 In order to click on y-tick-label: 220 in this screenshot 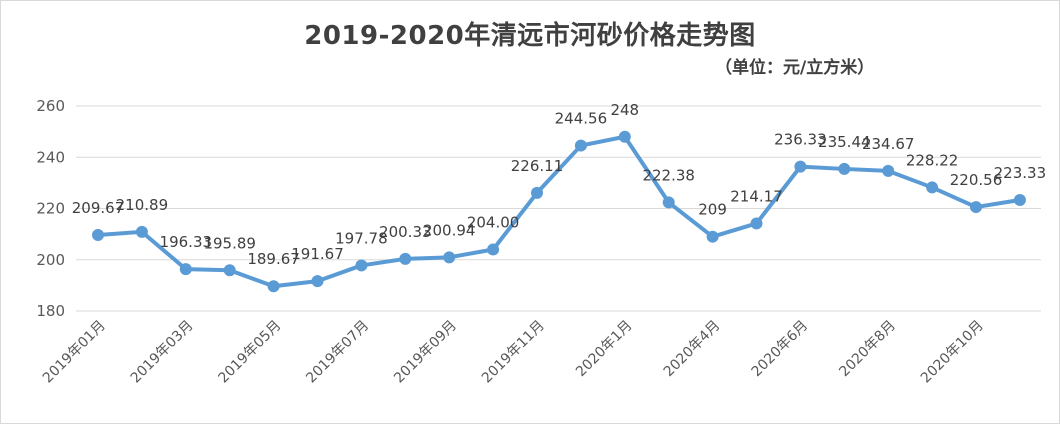, I will do `click(50, 209)`.